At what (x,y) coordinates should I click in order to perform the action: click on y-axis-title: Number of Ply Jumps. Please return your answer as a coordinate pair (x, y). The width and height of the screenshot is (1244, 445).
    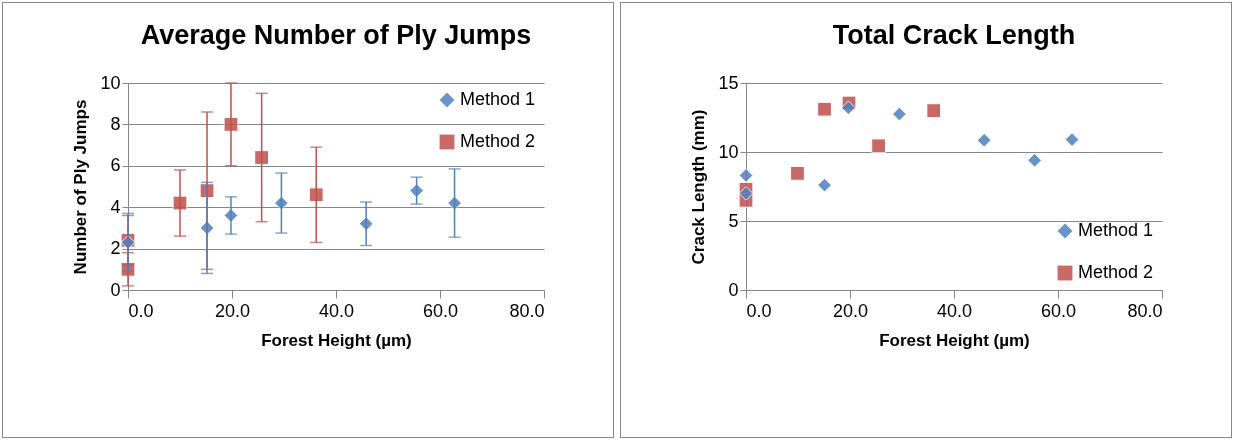
    Looking at the image, I should click on (81, 187).